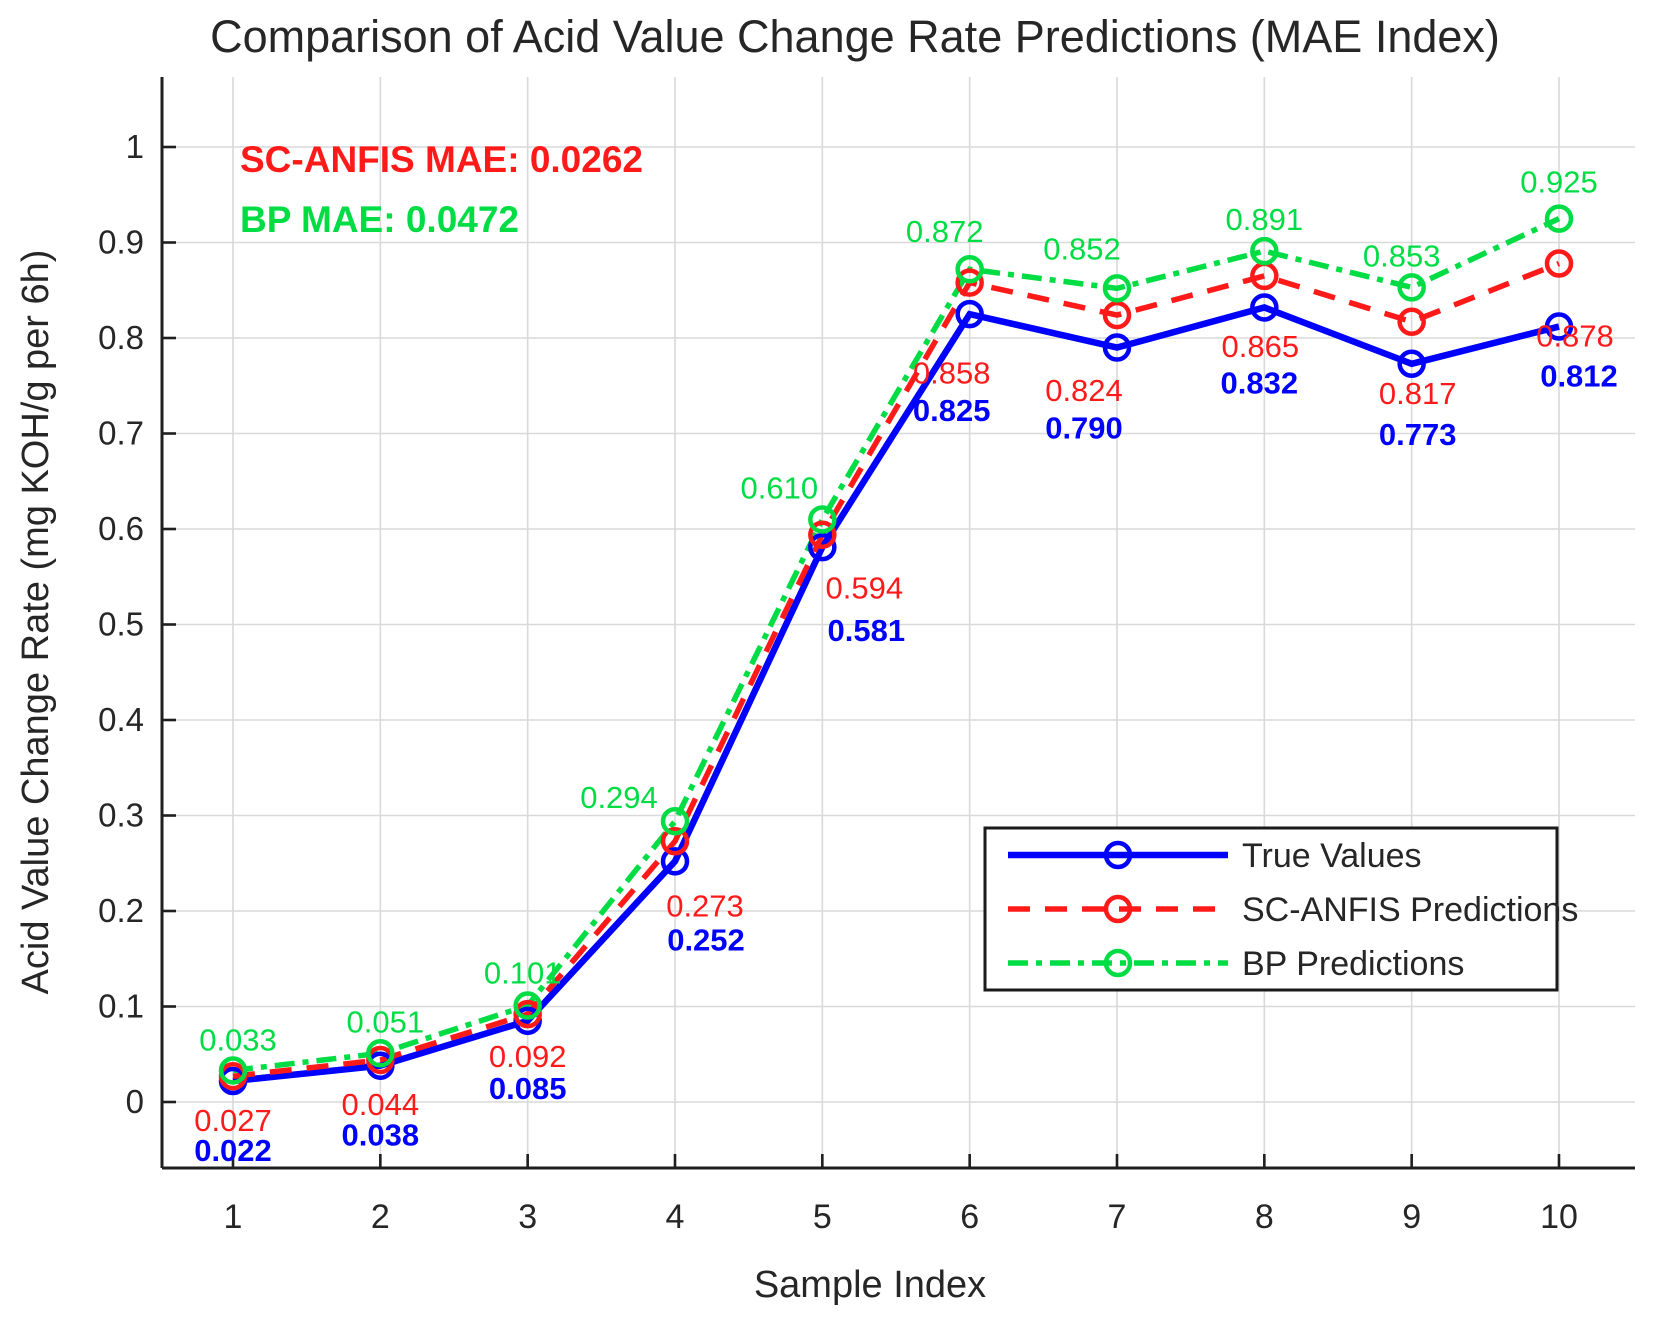 This screenshot has width=1653, height=1320. Describe the element at coordinates (528, 1056) in the screenshot. I see `point-value-label: 0.092` at that location.